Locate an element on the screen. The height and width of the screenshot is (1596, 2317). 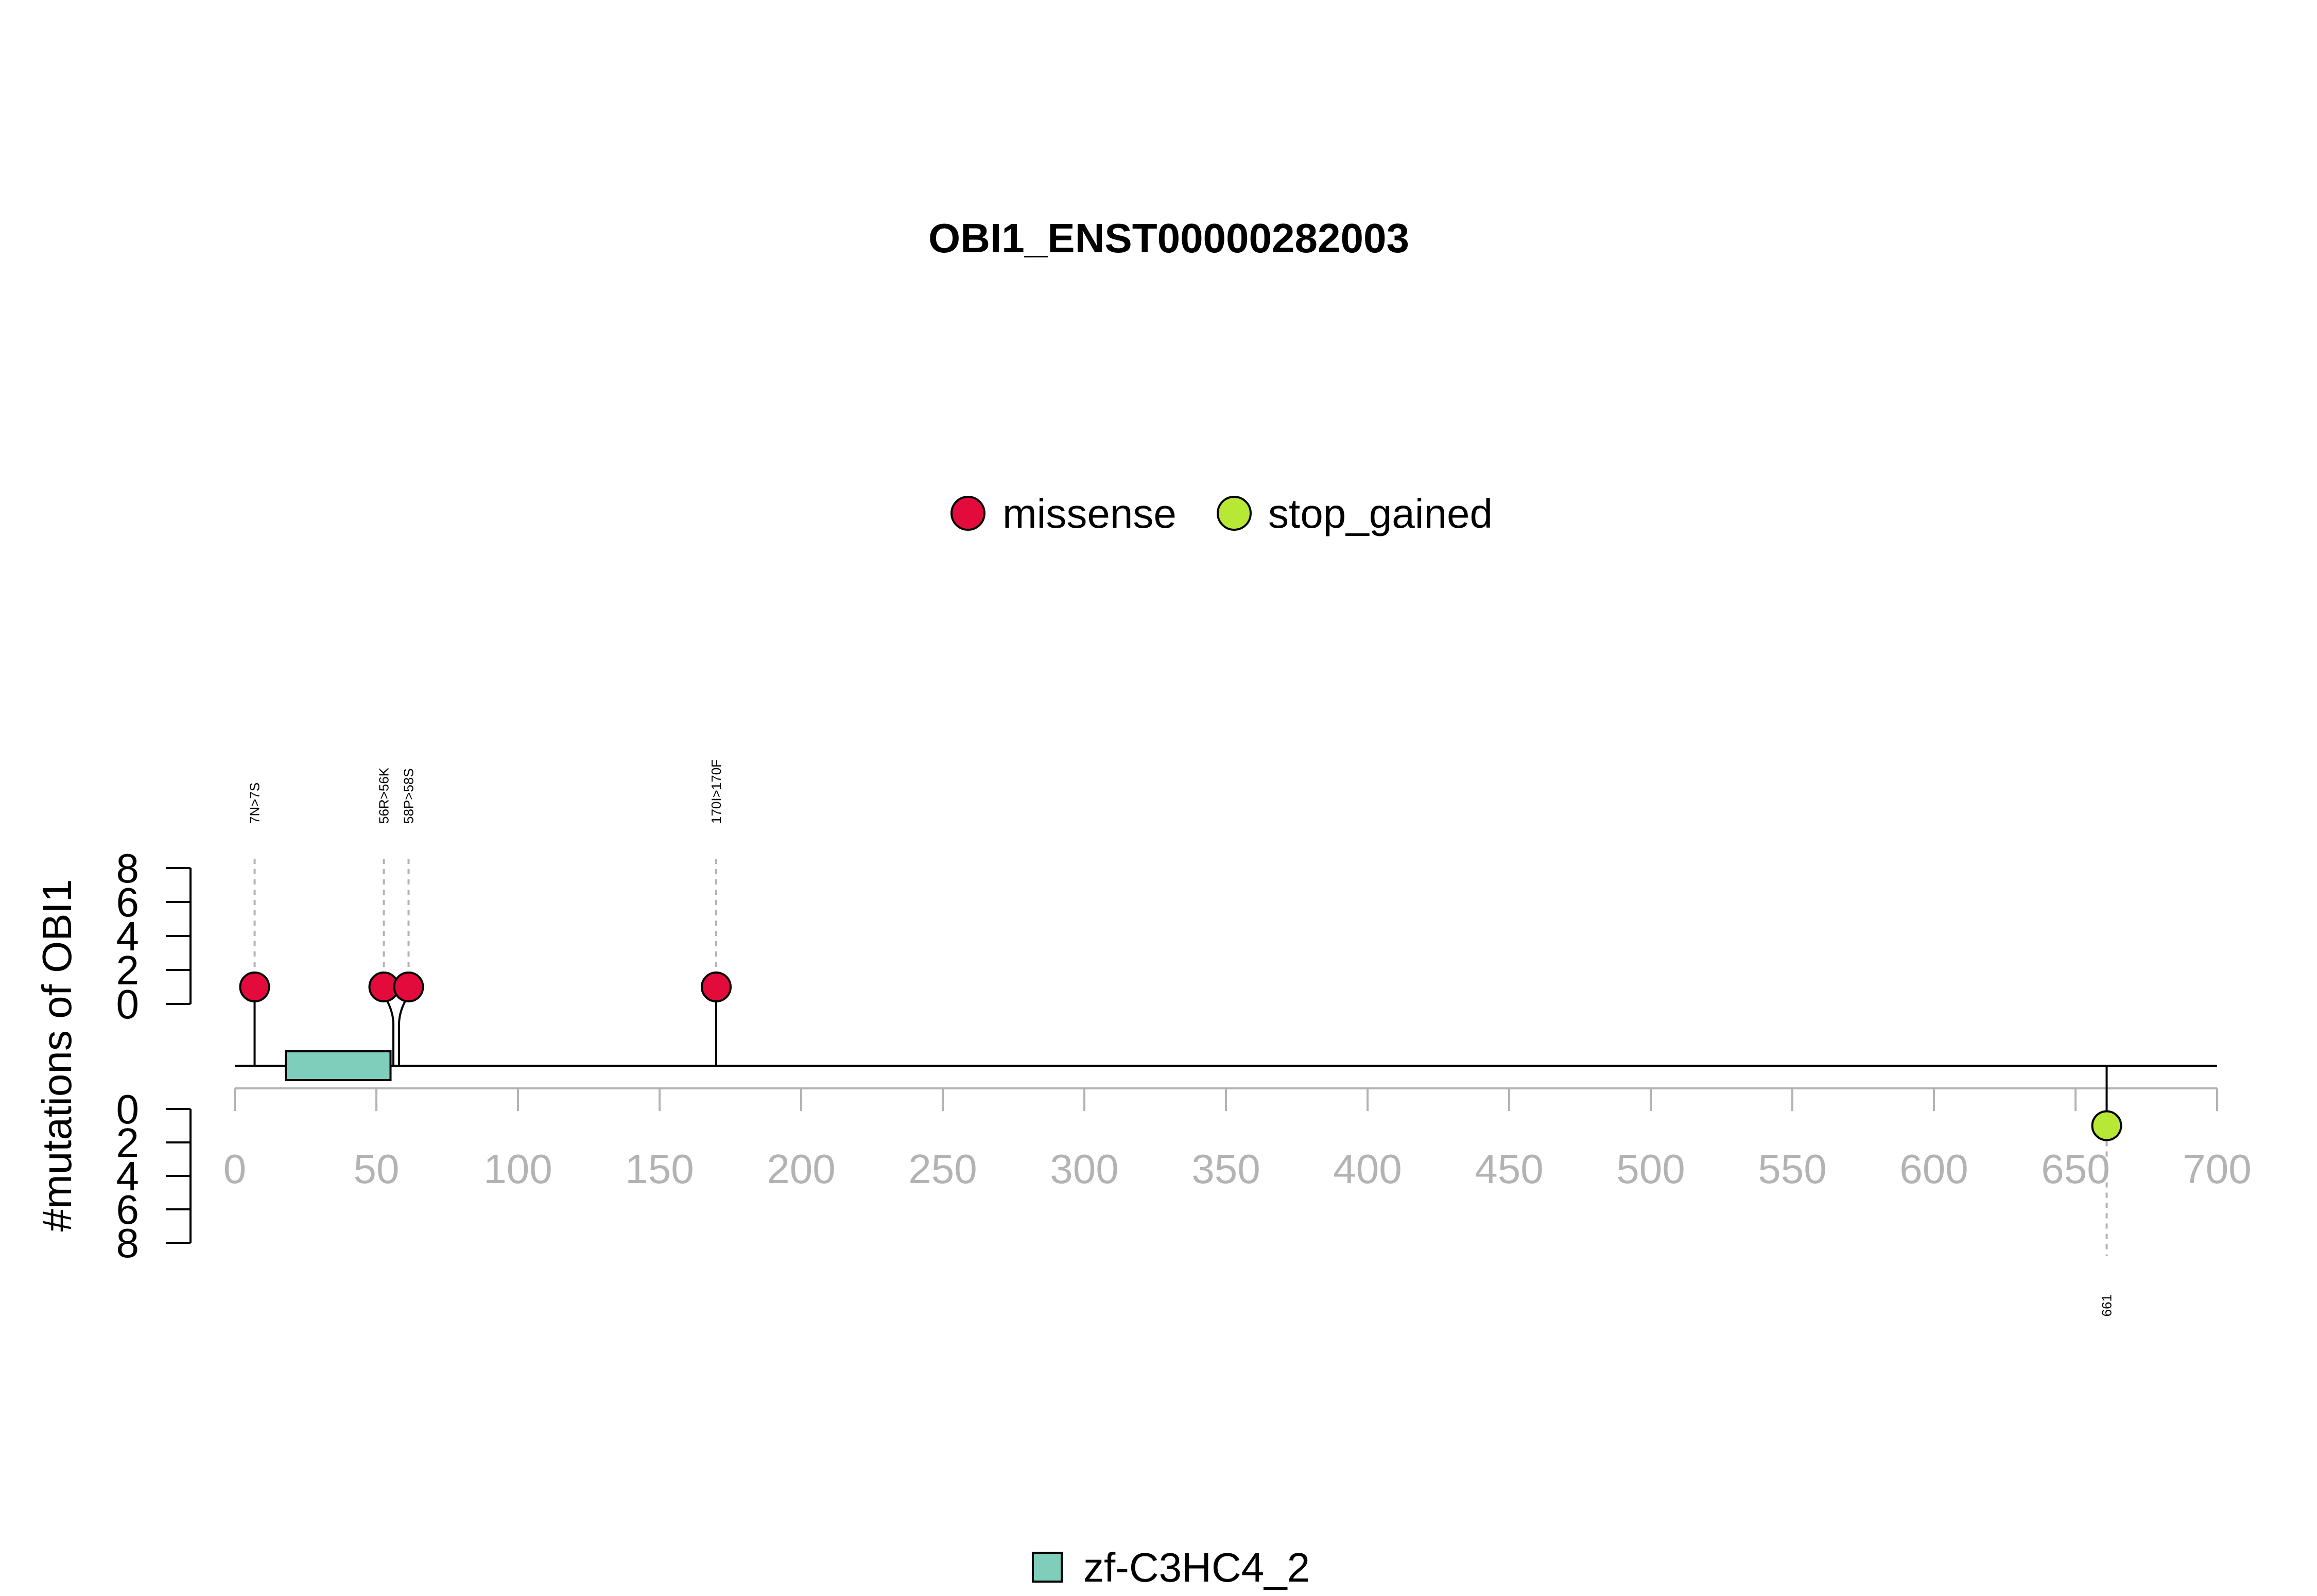
x-tick-label-350: 350 is located at coordinates (1225, 1169).